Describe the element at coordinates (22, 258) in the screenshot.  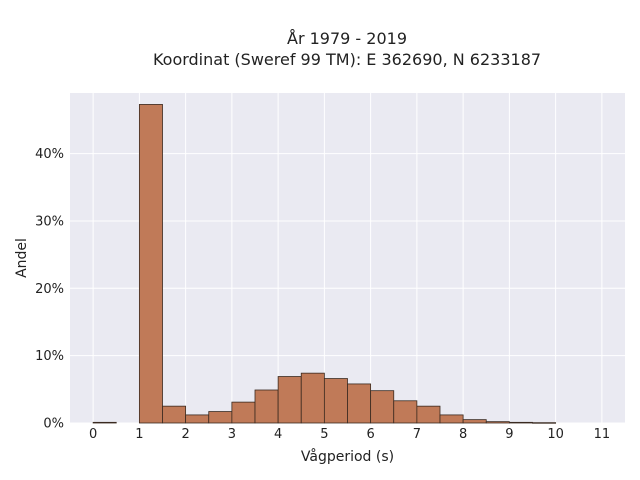
I see `y-axis-title: Andel` at that location.